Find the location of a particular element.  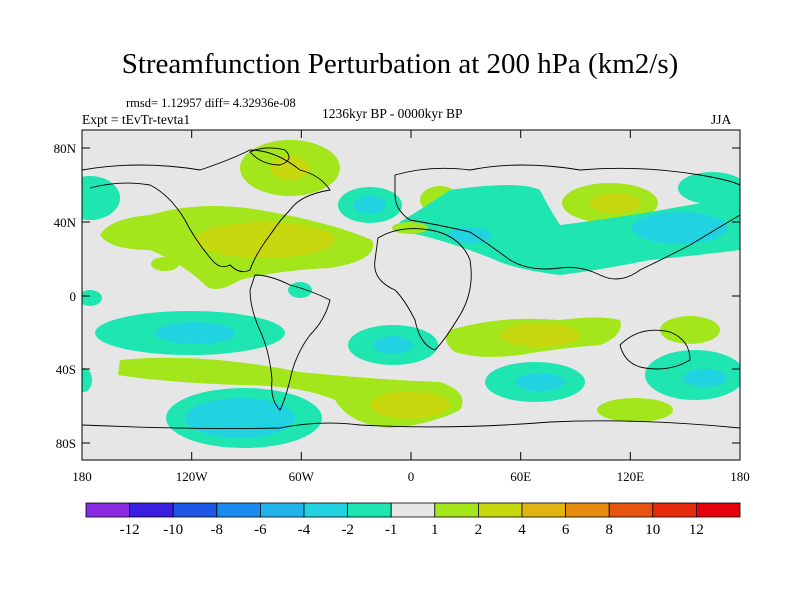

north-america-coast is located at coordinates (206, 211).